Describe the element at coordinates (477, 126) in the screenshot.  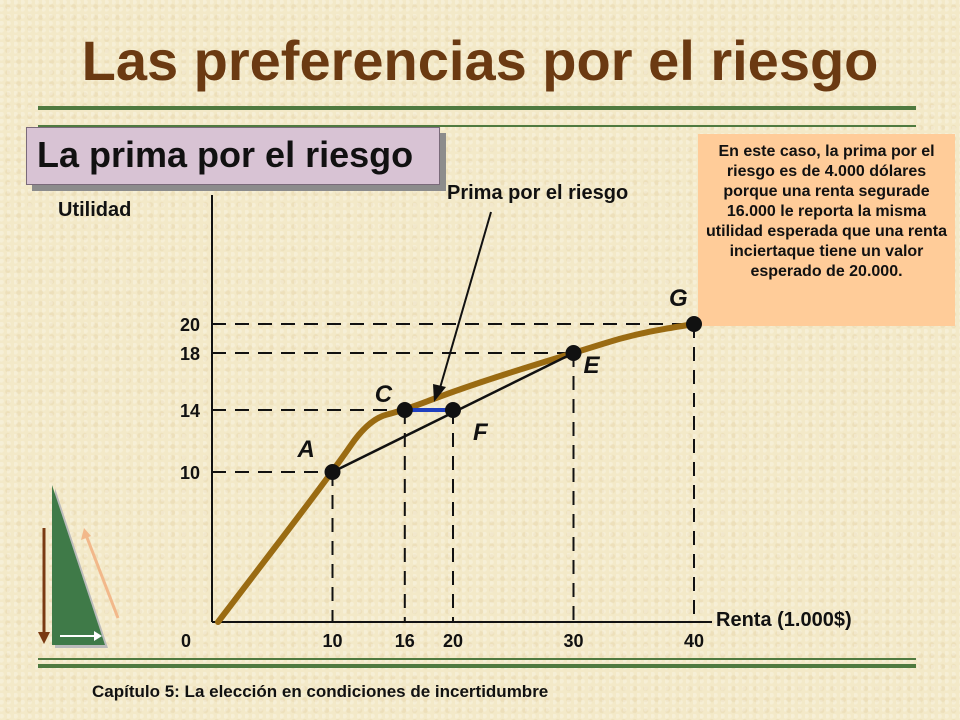
I see `title-rule-bottom` at that location.